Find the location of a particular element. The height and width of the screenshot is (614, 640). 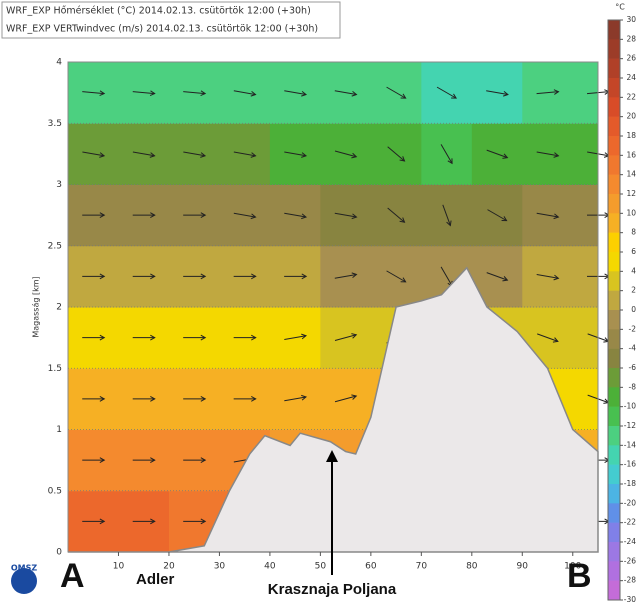

y-tick-label: 0 is located at coordinates (59, 553).